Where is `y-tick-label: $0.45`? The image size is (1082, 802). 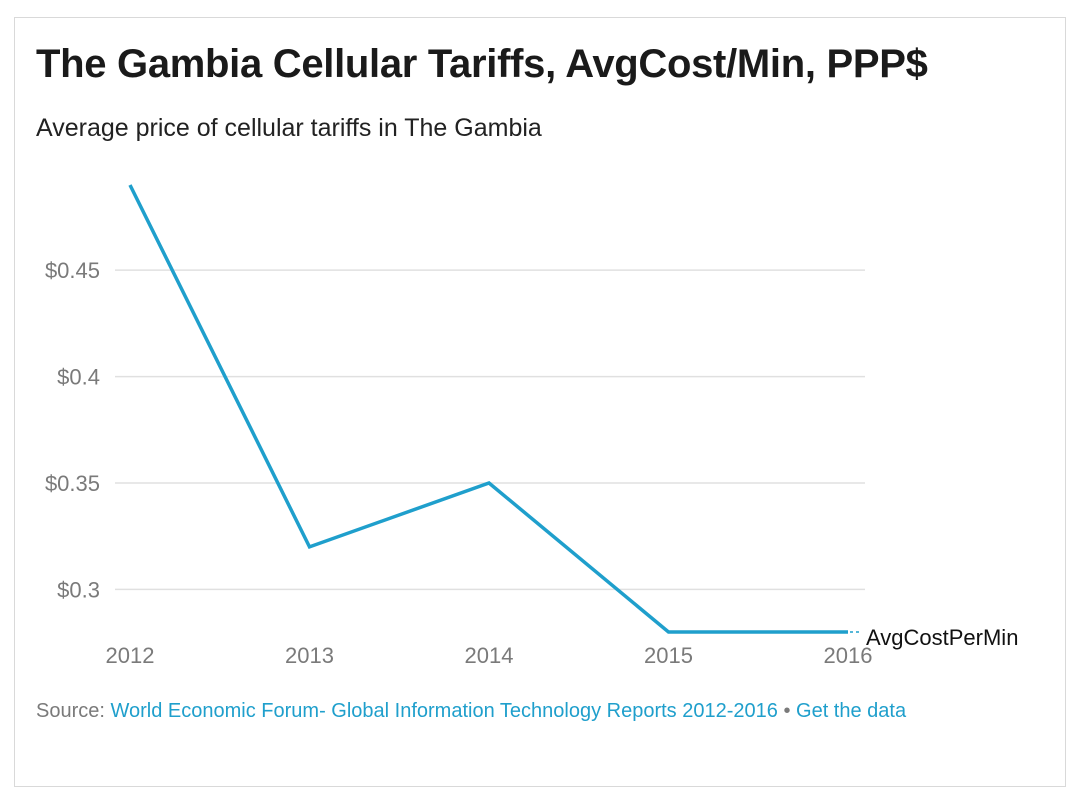 y-tick-label: $0.45 is located at coordinates (72, 270).